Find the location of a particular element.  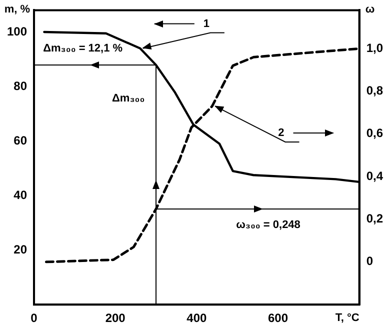

y-tick-label: 40 is located at coordinates (21, 195).